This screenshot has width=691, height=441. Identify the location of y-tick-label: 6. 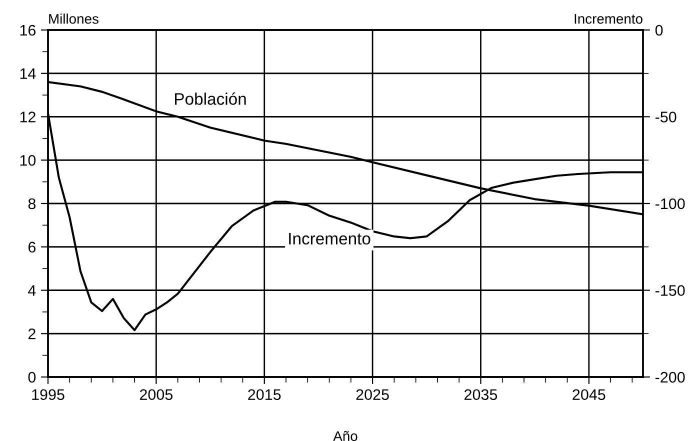
(32, 247).